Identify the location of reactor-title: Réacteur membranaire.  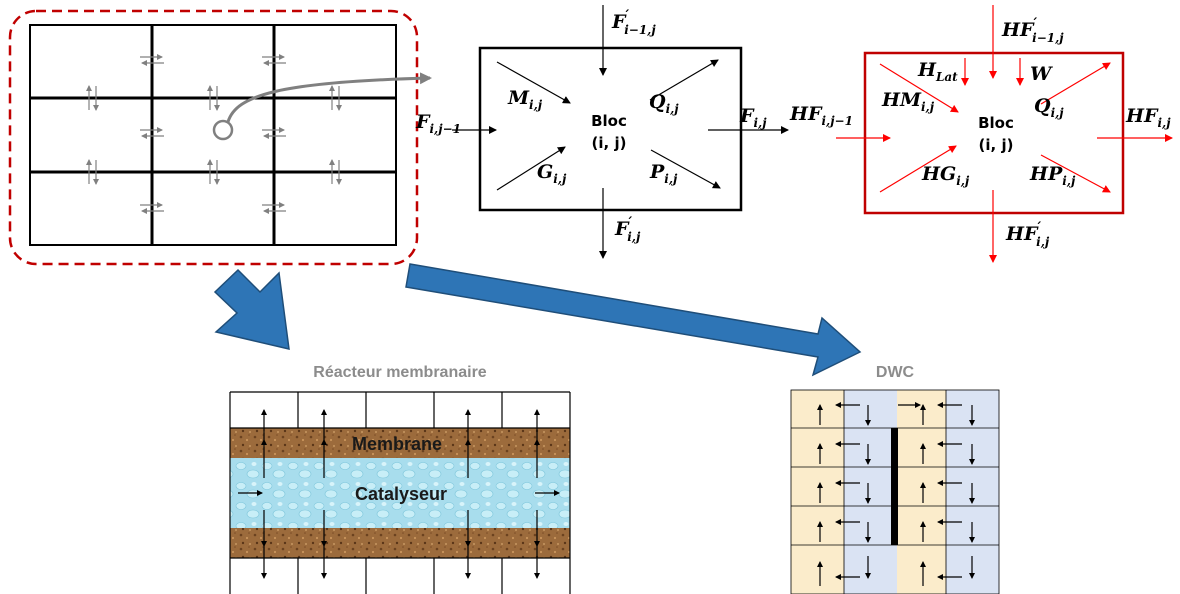
(400, 372).